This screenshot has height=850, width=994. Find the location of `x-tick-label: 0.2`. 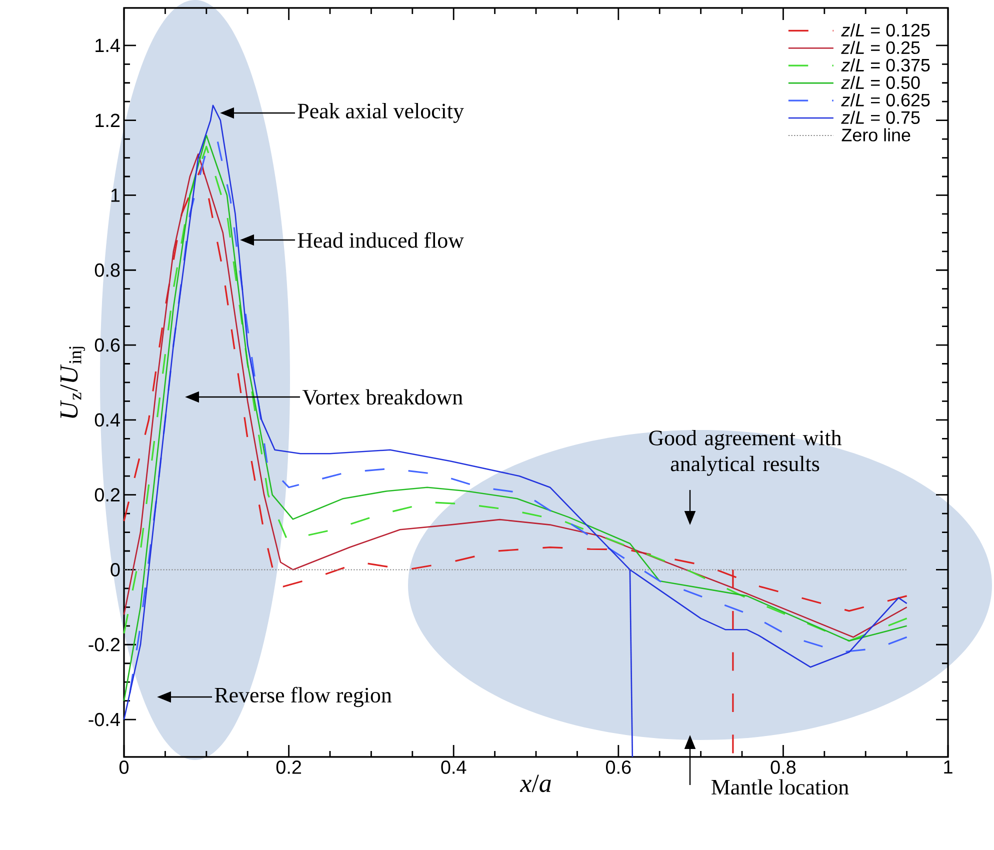

x-tick-label: 0.2 is located at coordinates (289, 767).